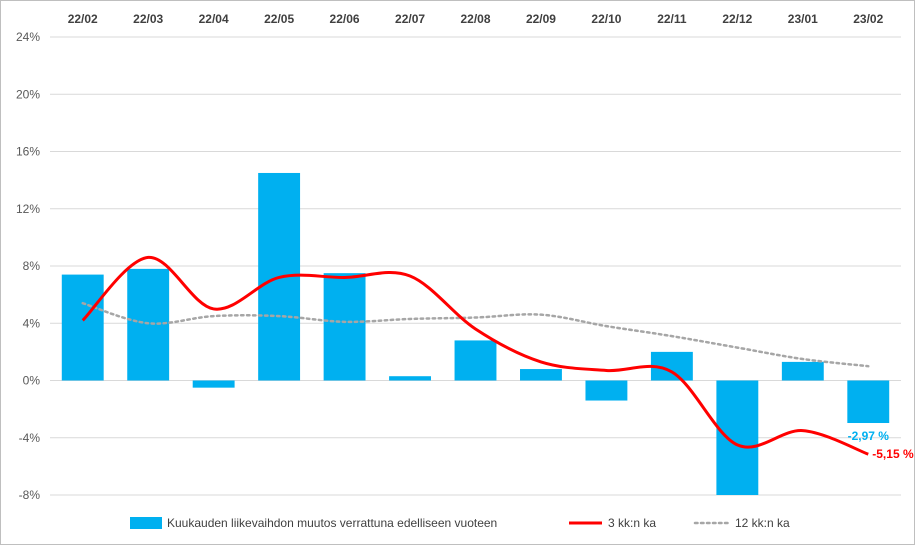  I want to click on y-axis-ticks: -8% -4% 0% 4% 8% 12% 16% 20% 24%, so click(28, 266).